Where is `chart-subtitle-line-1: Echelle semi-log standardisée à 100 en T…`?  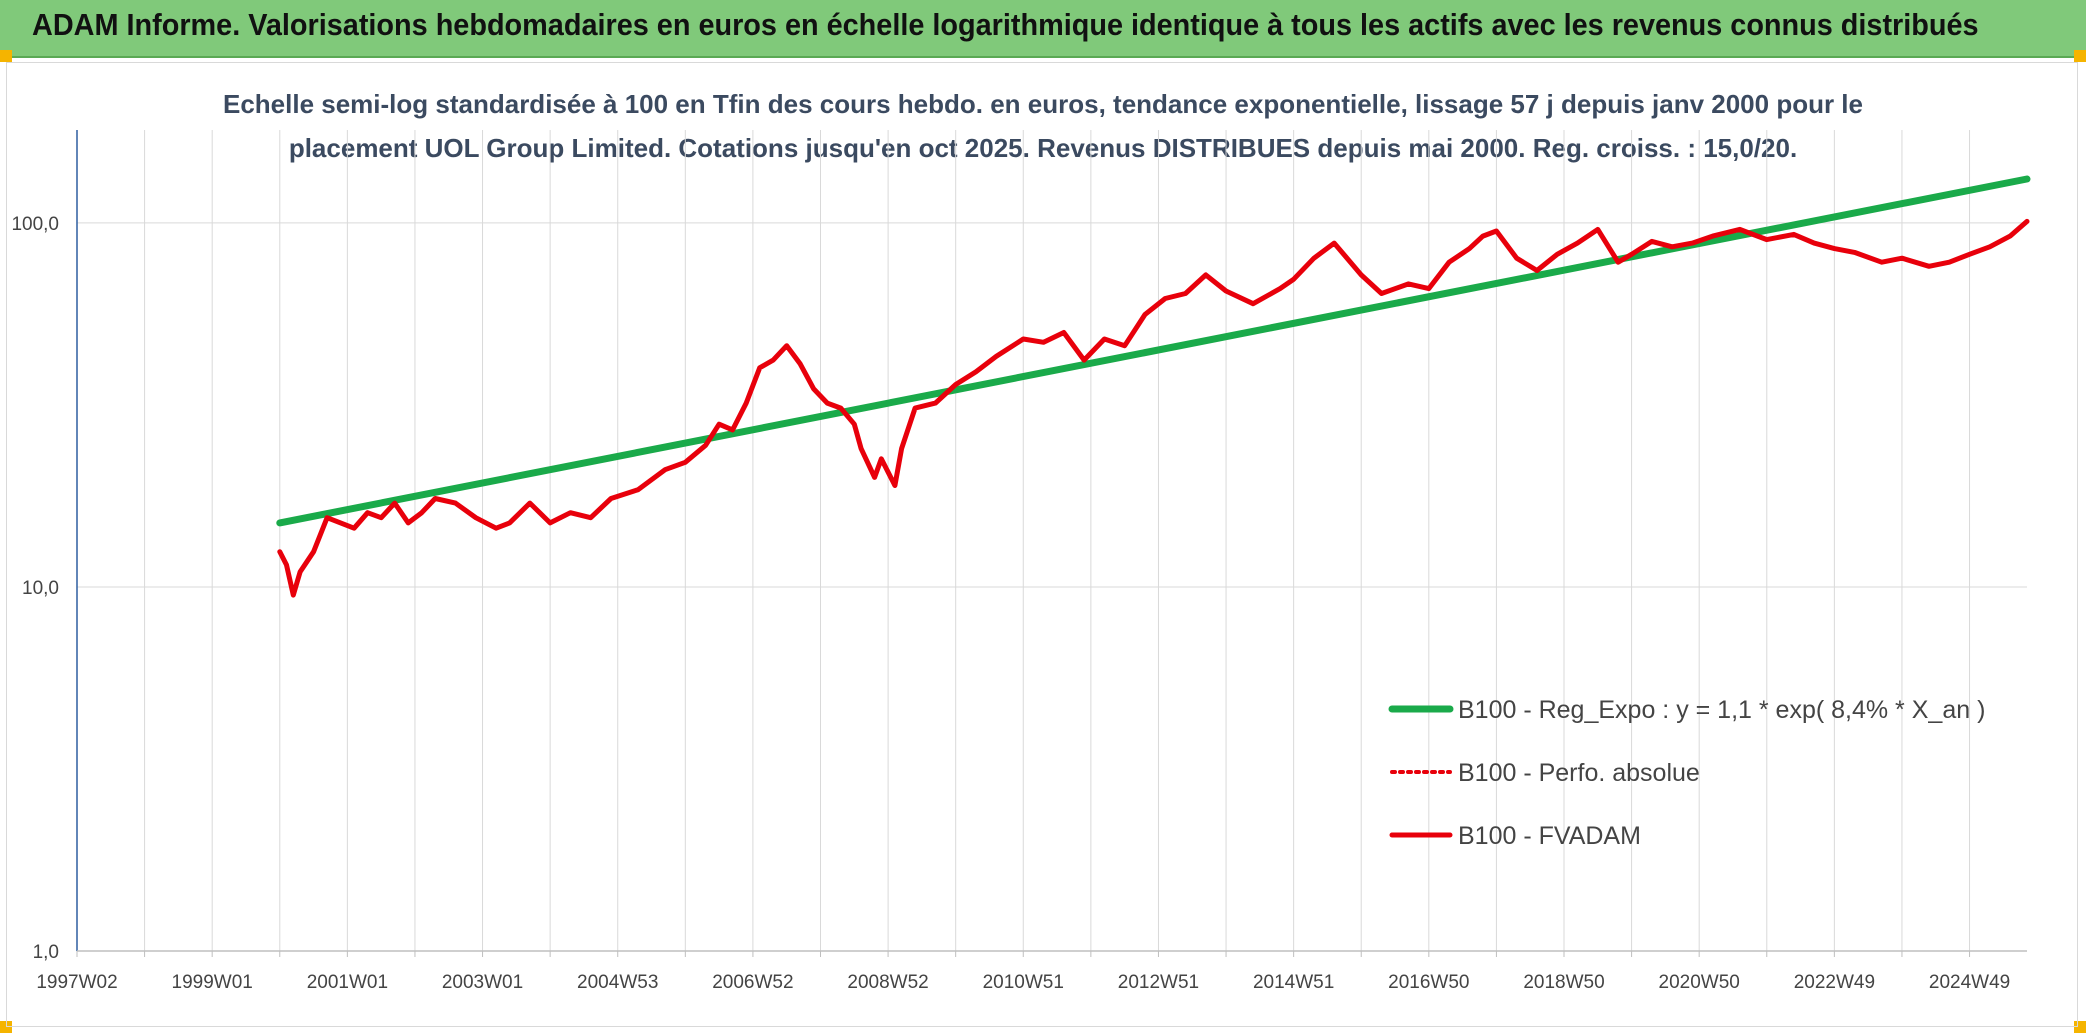 chart-subtitle-line-1: Echelle semi-log standardisée à 100 en T… is located at coordinates (1042, 104).